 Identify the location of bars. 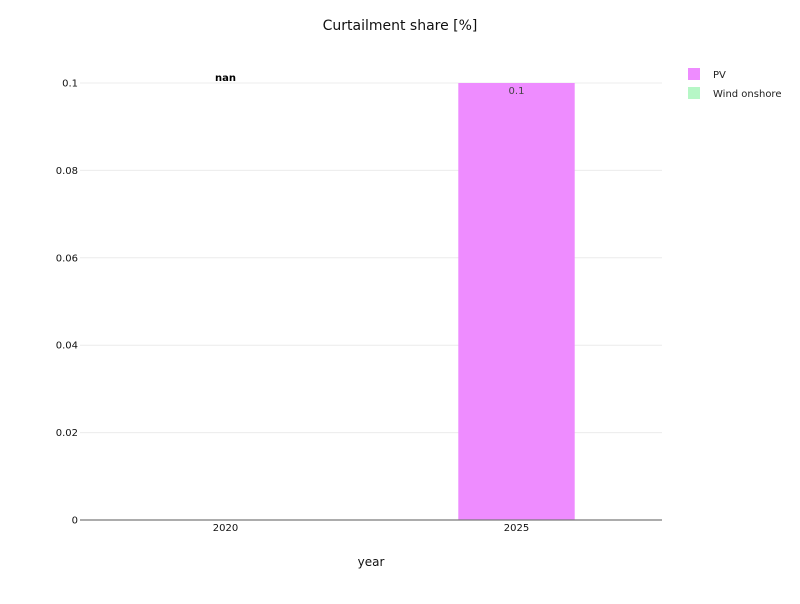
(516, 301).